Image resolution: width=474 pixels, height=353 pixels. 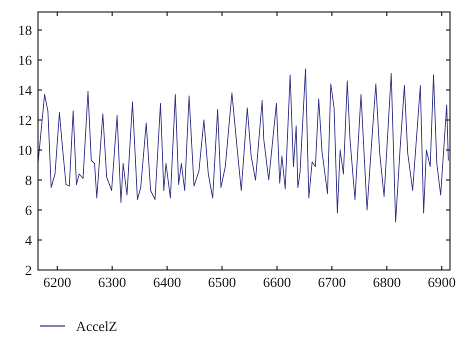 What do you see at coordinates (386, 283) in the screenshot?
I see `x-tick-label: 6800` at bounding box center [386, 283].